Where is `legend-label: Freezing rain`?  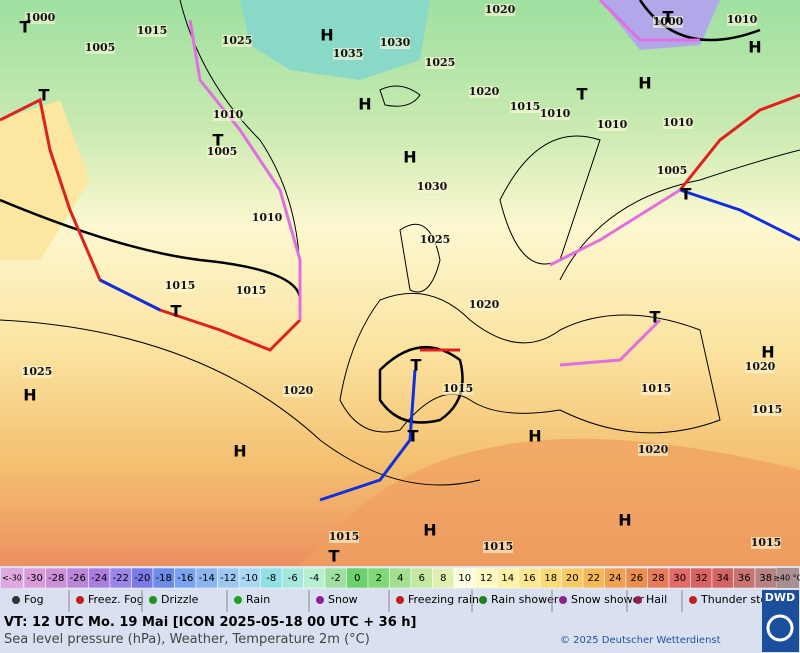
legend-label: Freezing rain is located at coordinates (443, 599).